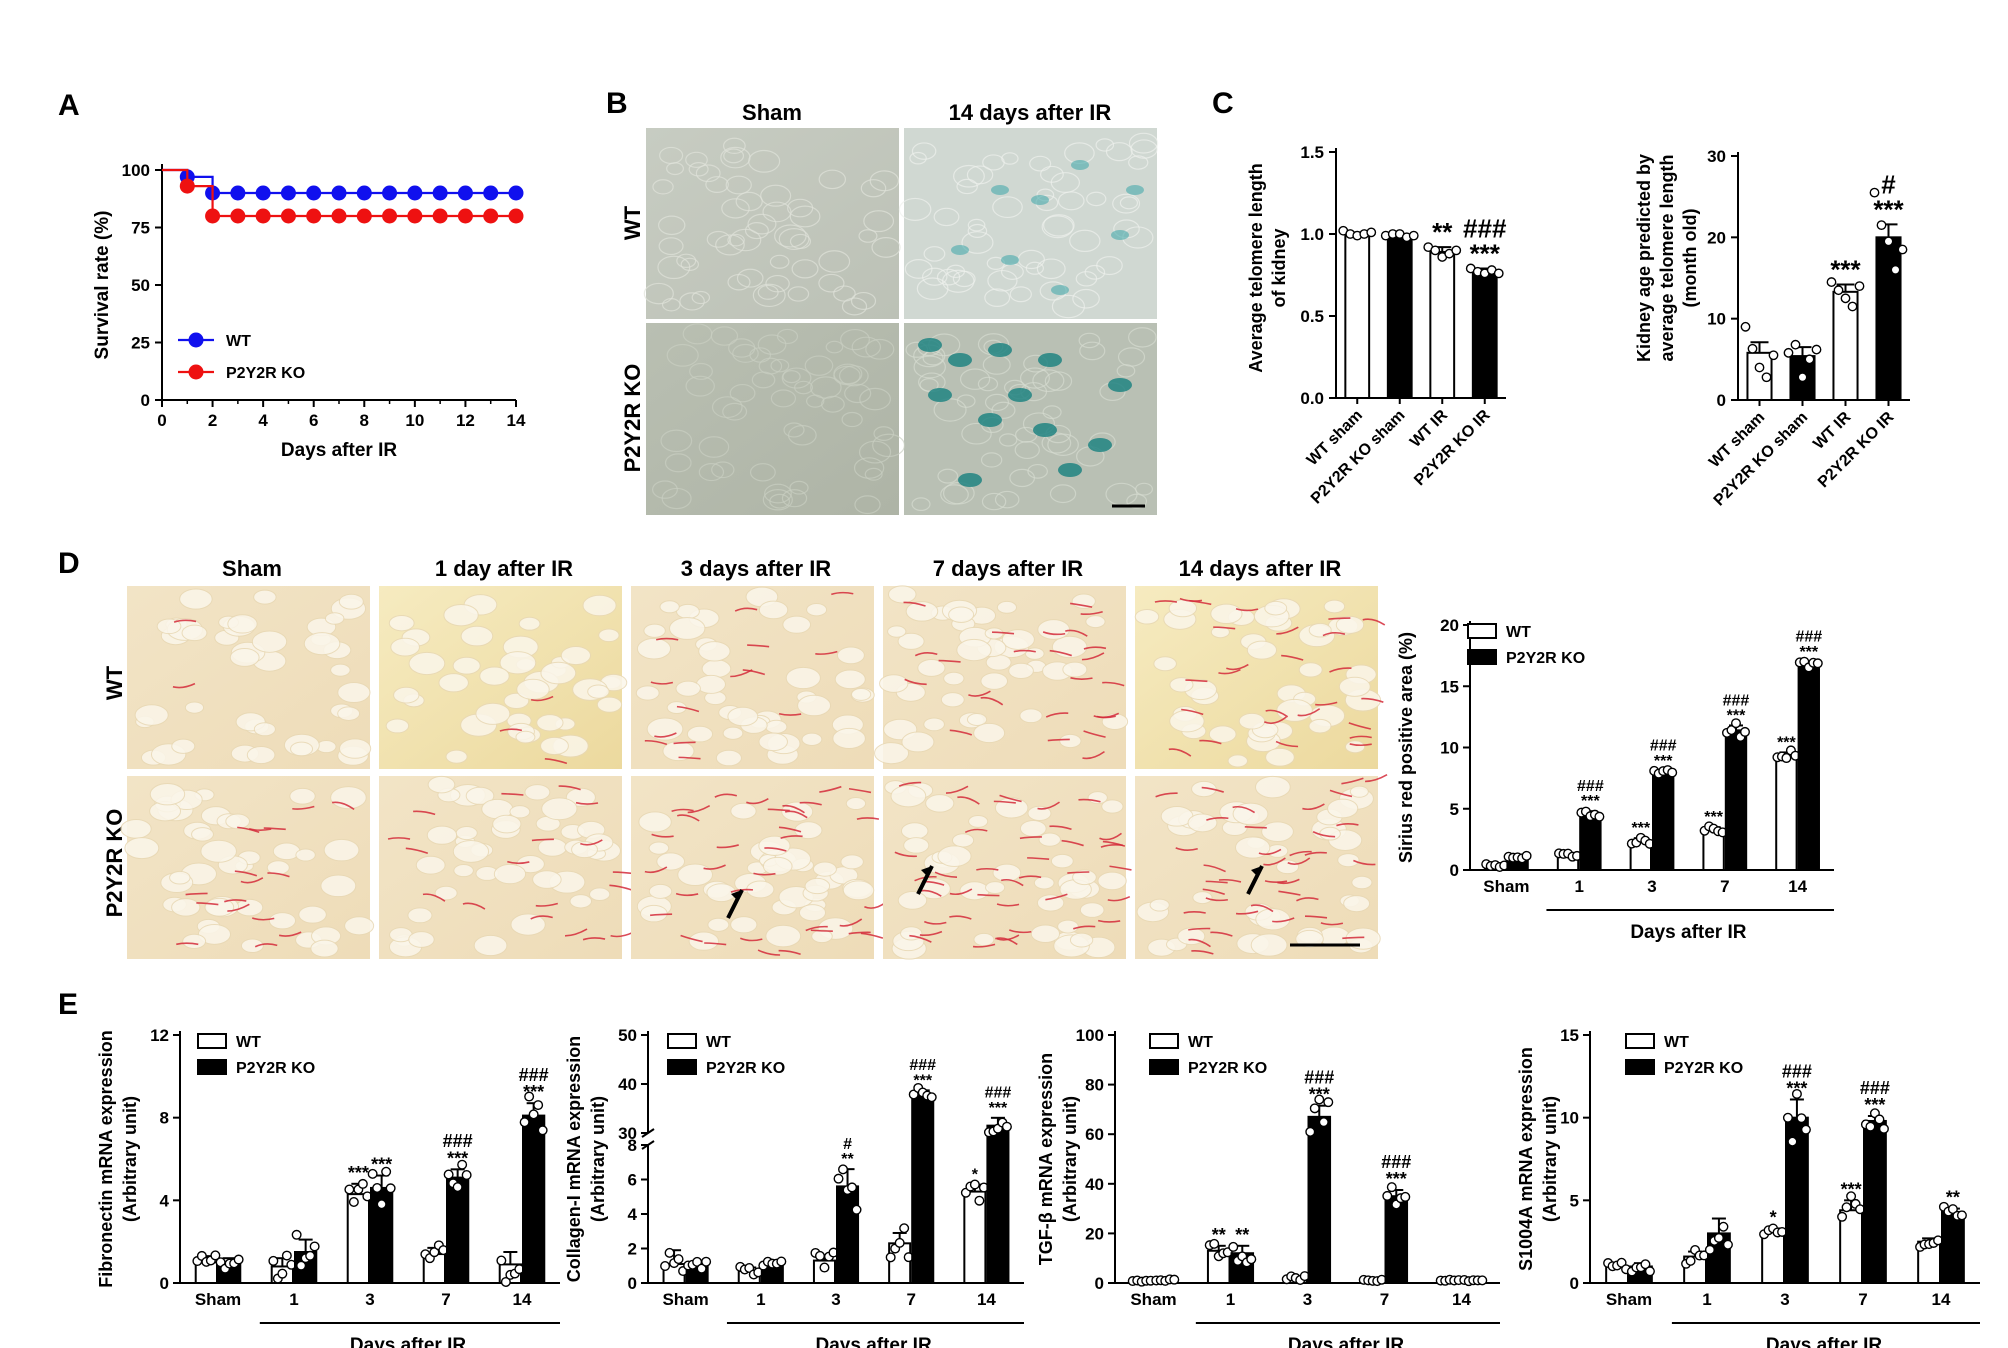 The height and width of the screenshot is (1348, 2008). What do you see at coordinates (598, 1159) in the screenshot?
I see `y-axis-label: (Arbitrary unit)` at bounding box center [598, 1159].